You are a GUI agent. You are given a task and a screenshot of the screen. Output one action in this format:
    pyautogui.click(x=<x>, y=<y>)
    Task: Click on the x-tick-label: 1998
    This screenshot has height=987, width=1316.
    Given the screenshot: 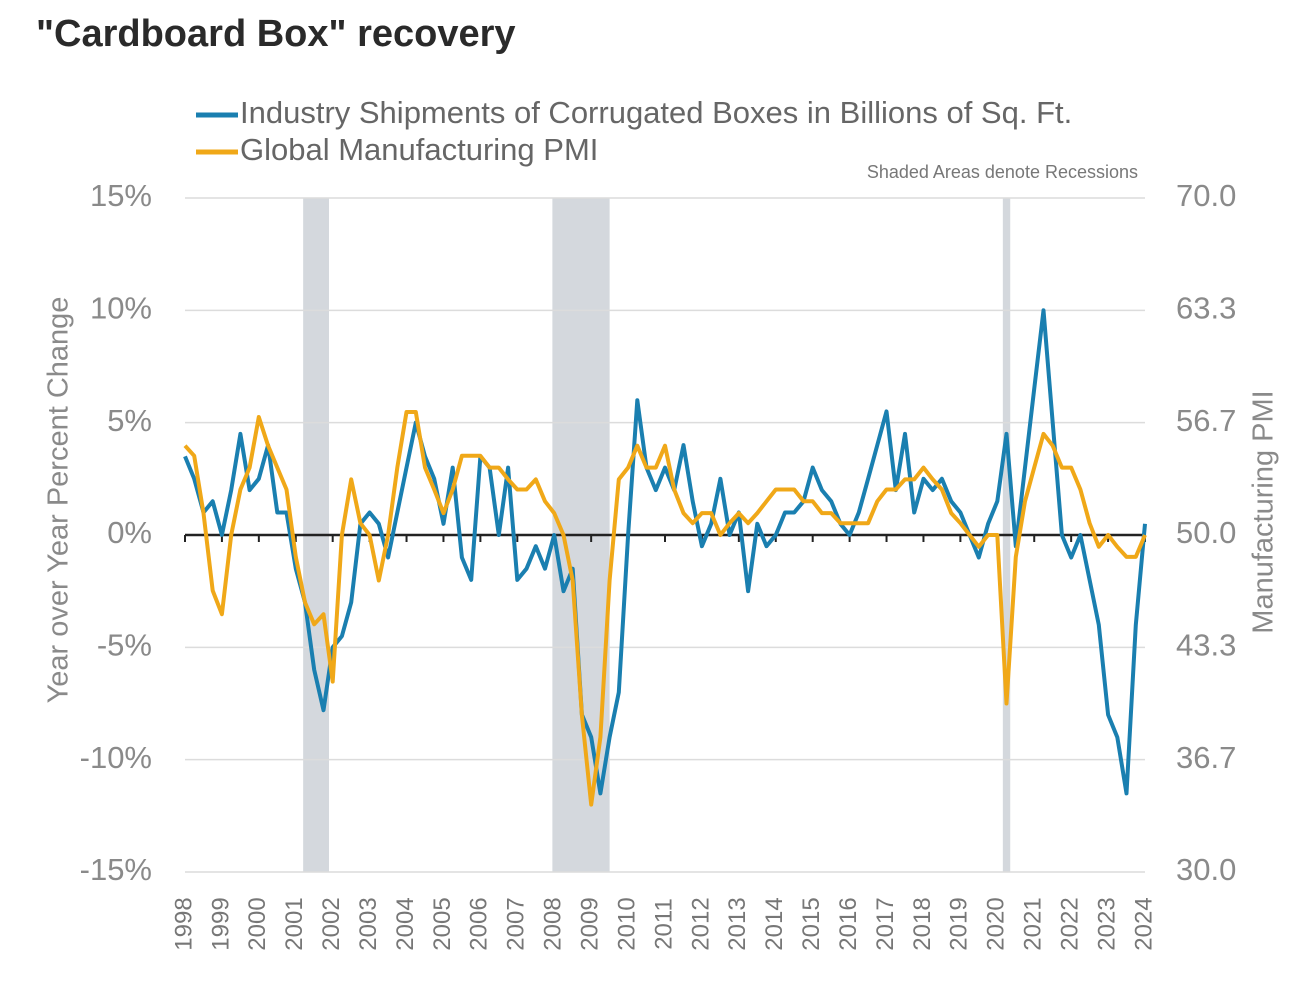 What is the action you would take?
    pyautogui.click(x=183, y=923)
    